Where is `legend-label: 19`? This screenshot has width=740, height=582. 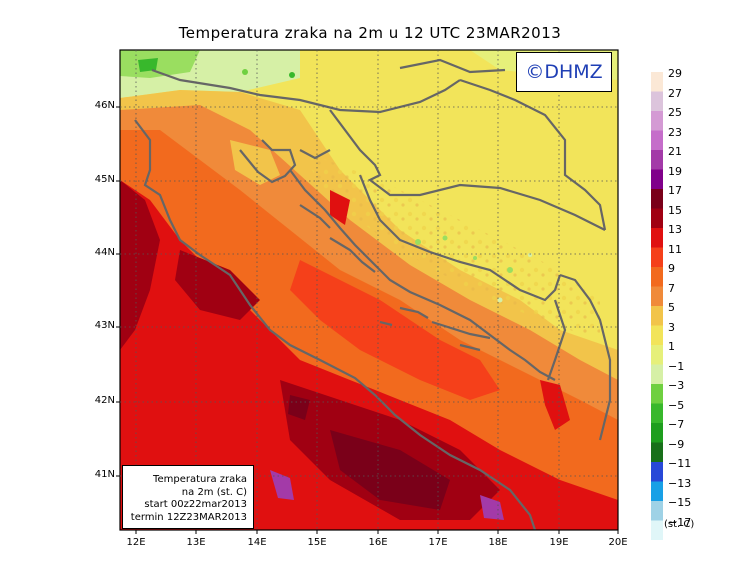 legend-label: 19 is located at coordinates (675, 171).